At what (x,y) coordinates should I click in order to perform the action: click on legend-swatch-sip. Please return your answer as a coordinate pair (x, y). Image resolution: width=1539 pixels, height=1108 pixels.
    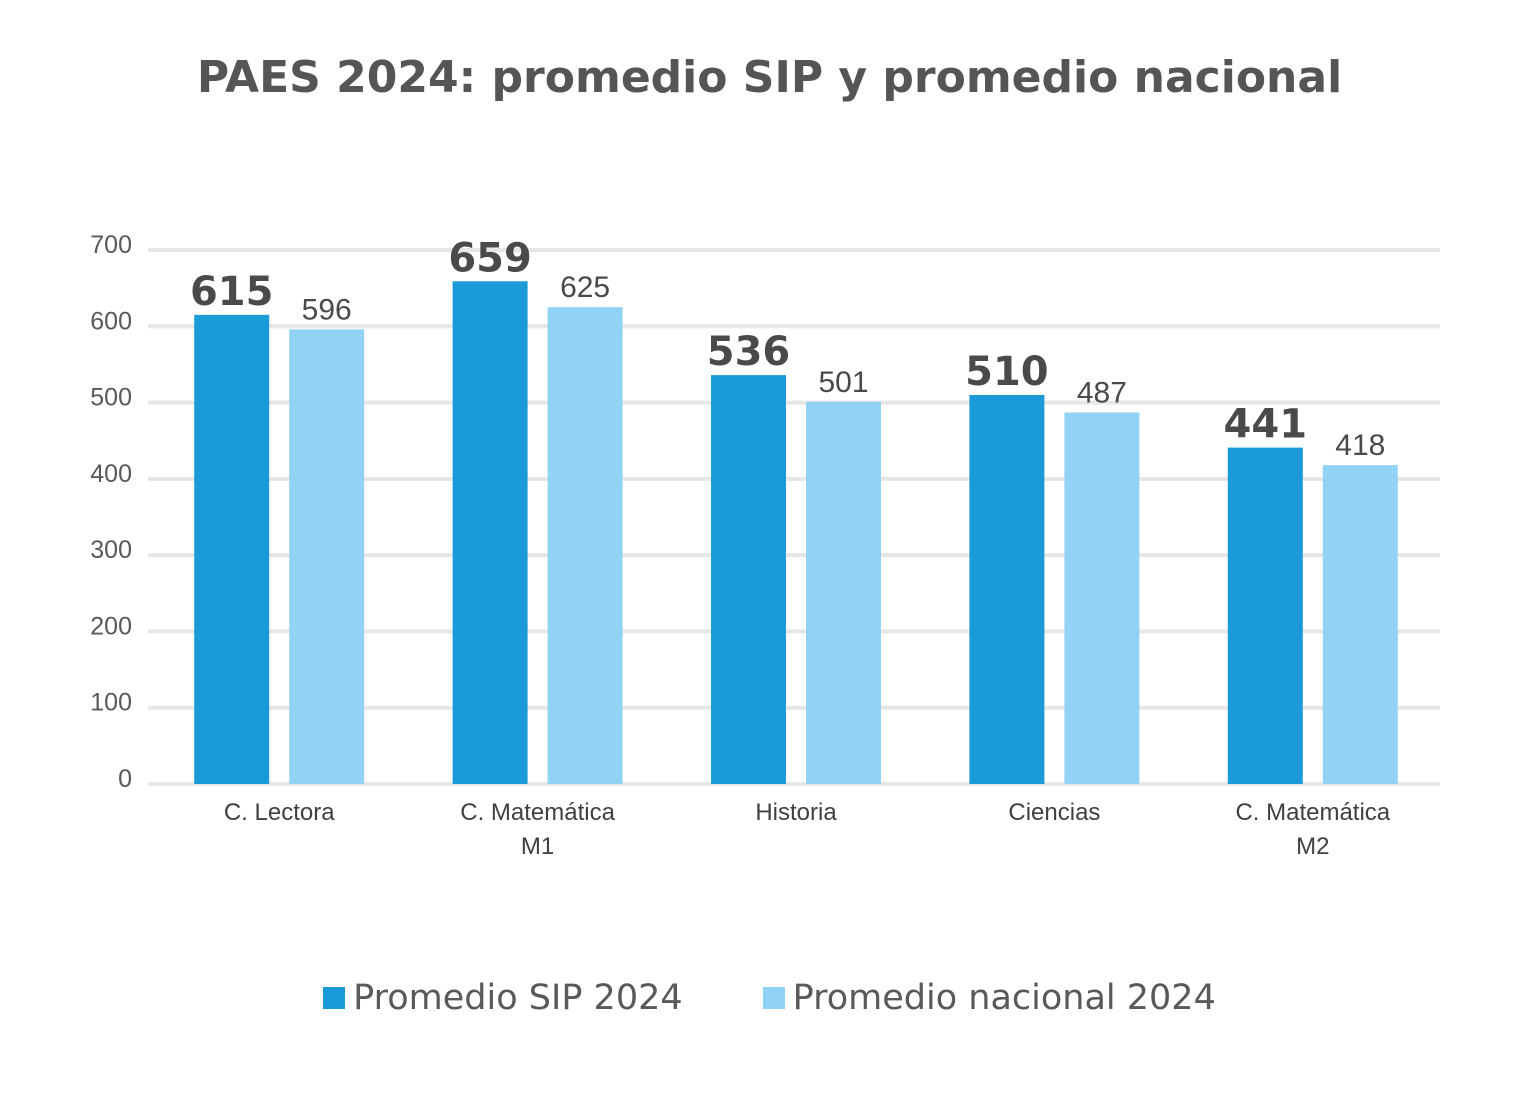
    Looking at the image, I should click on (334, 998).